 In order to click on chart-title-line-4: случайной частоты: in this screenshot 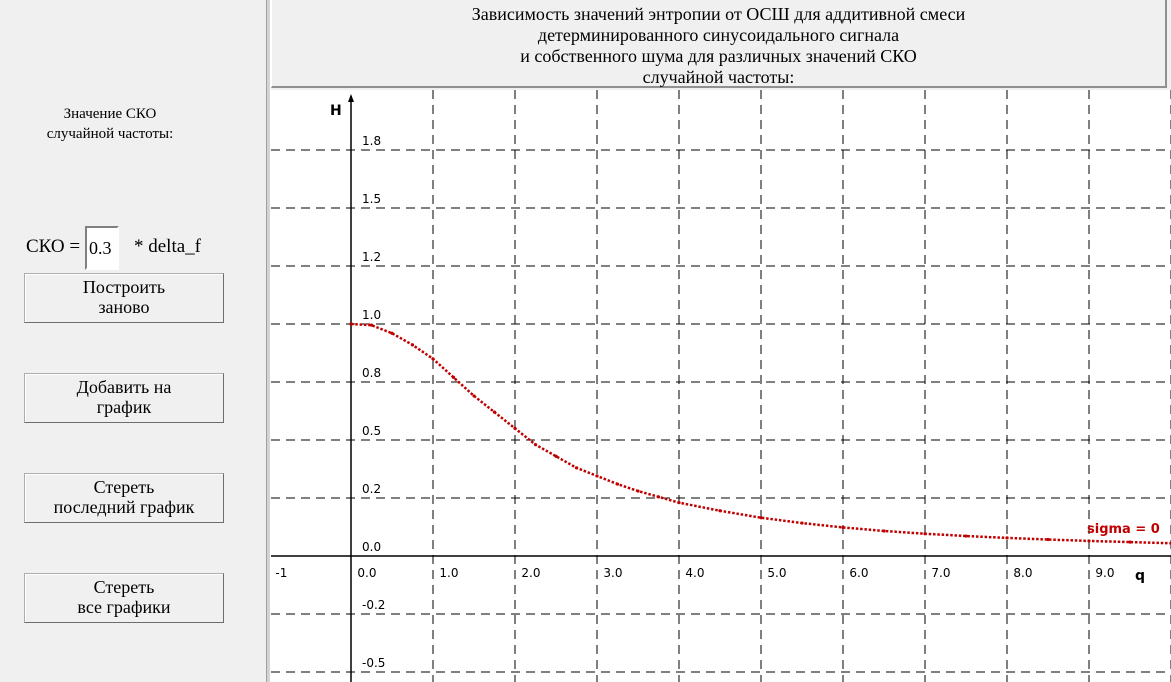, I will do `click(718, 77)`.